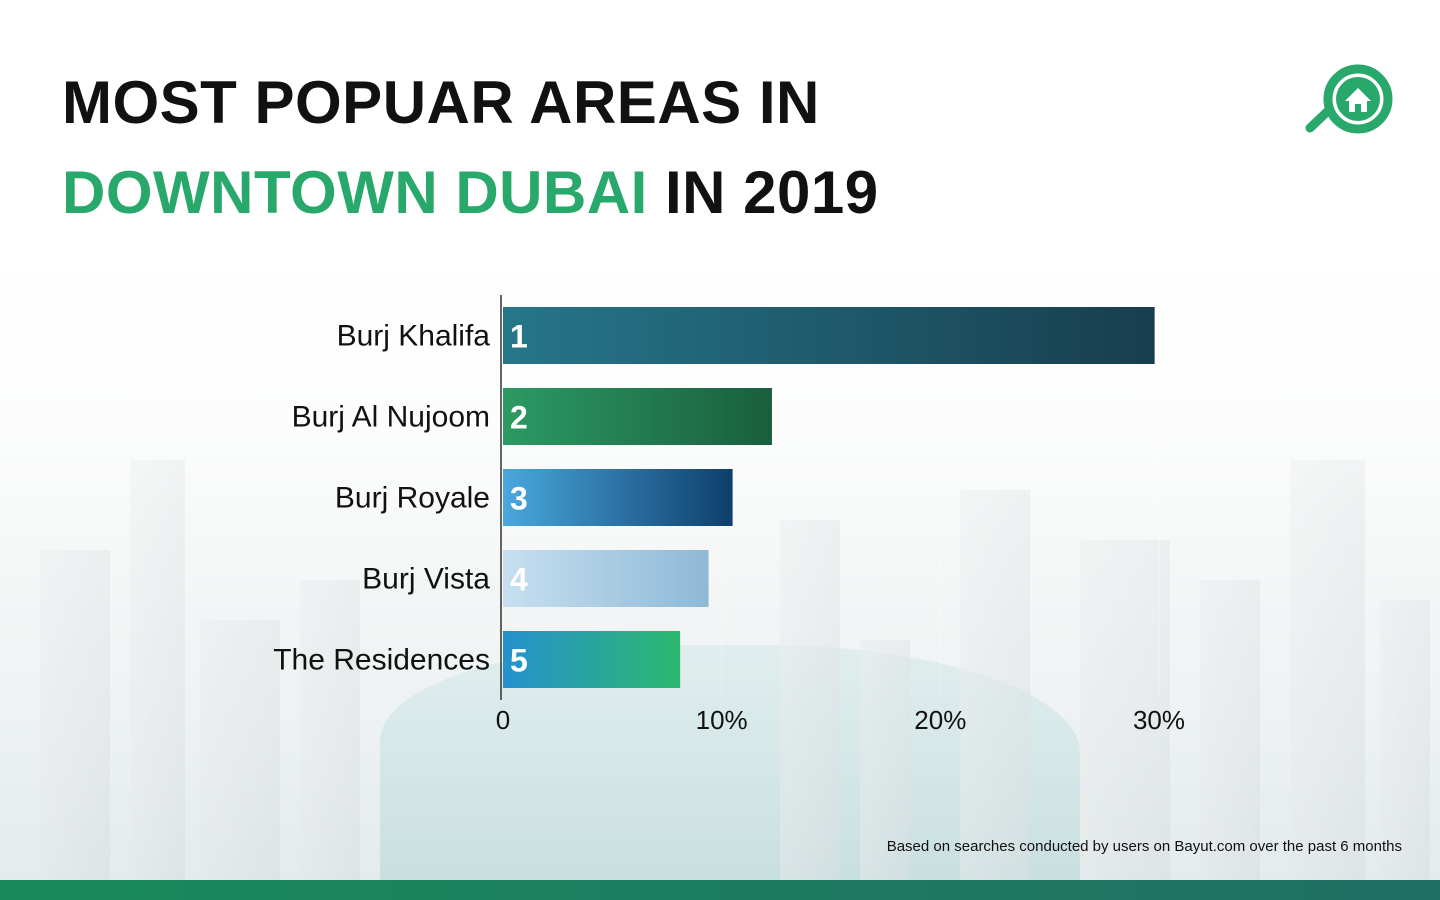 Image resolution: width=1440 pixels, height=900 pixels. Describe the element at coordinates (519, 337) in the screenshot. I see `bar-rank-label: 1` at that location.